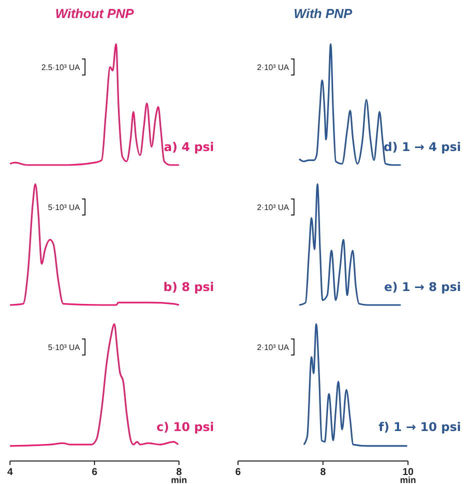  Describe the element at coordinates (189, 147) in the screenshot. I see `annotation: a) 4 psi` at that location.